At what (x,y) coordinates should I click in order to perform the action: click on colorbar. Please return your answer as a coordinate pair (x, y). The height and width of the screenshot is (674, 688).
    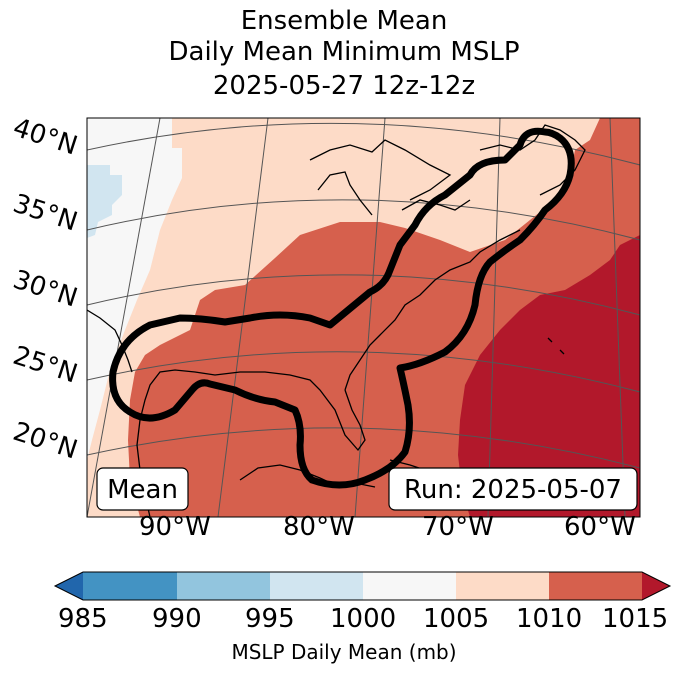
    Looking at the image, I should click on (362, 586).